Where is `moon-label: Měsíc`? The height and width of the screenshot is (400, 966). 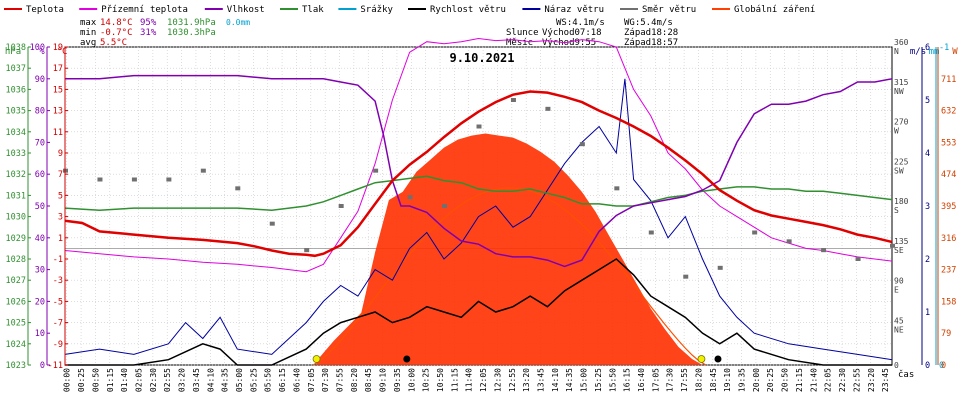 moon-label: Měsíc is located at coordinates (519, 43).